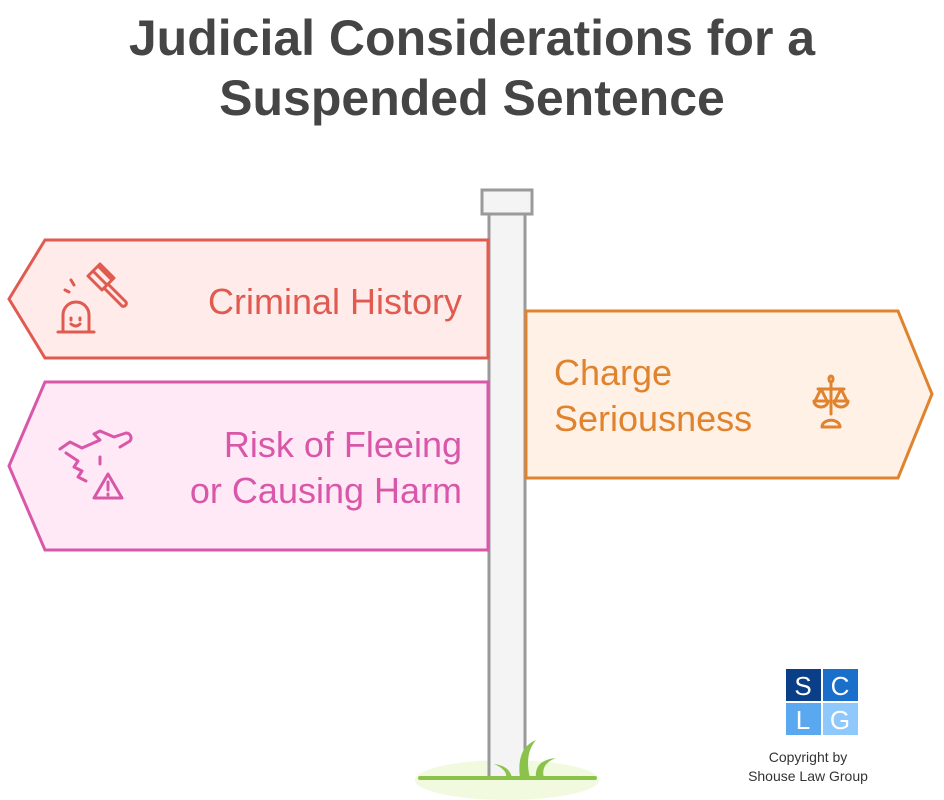 This screenshot has width=944, height=800. I want to click on sign-label-charge-seriousness: Charge Seriousness, so click(653, 395).